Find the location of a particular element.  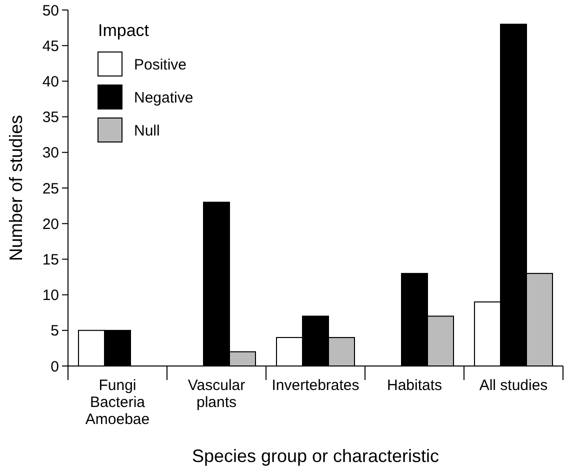

x-tick-label: All studies is located at coordinates (513, 385).